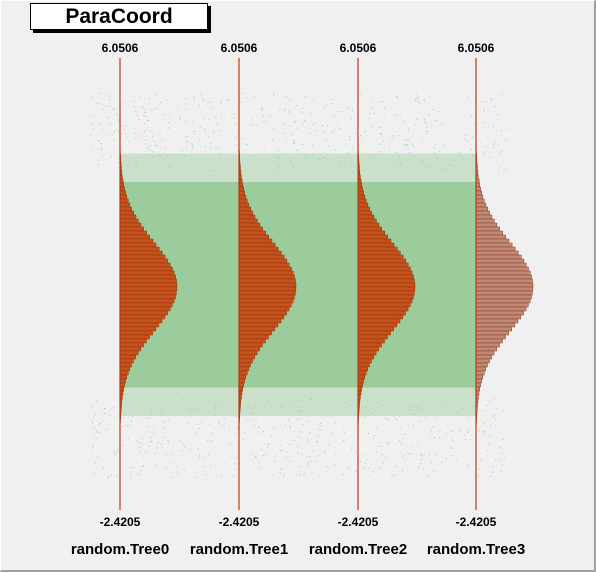 Image resolution: width=596 pixels, height=572 pixels. Describe the element at coordinates (239, 522) in the screenshot. I see `axis-min-label: -2.4205` at that location.